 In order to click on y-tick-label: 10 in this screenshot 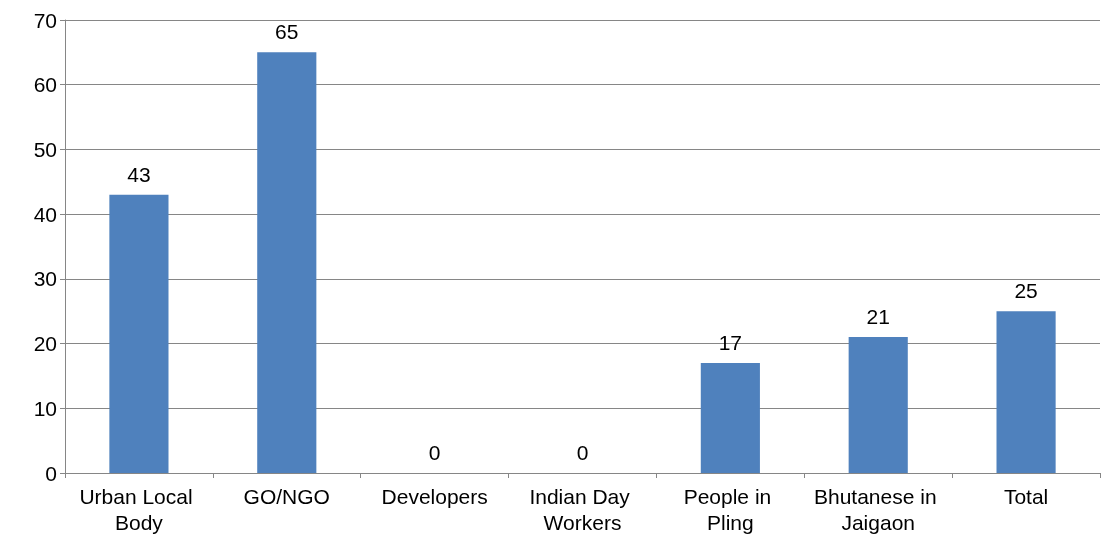, I will do `click(45, 408)`.